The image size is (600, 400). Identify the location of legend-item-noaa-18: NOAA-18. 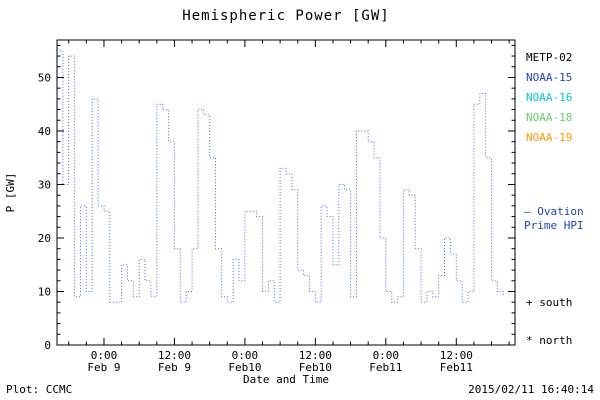
(549, 117).